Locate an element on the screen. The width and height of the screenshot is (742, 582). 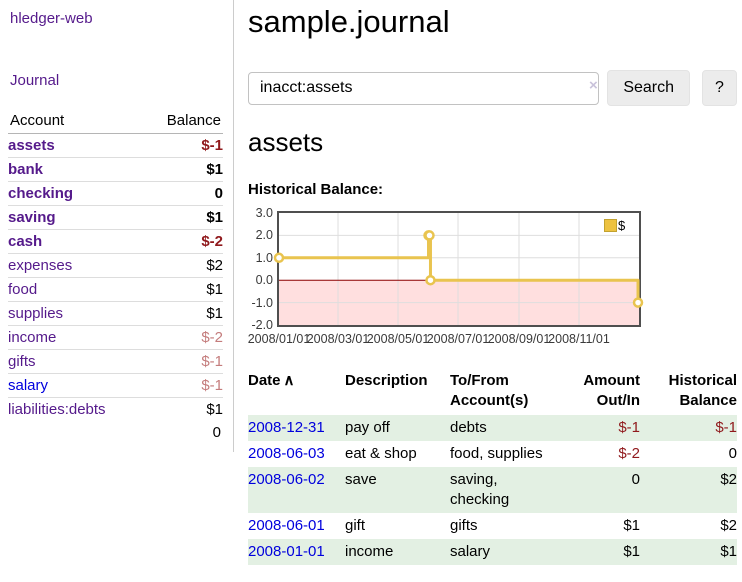
accounts-total-row: 0 is located at coordinates (115, 432).